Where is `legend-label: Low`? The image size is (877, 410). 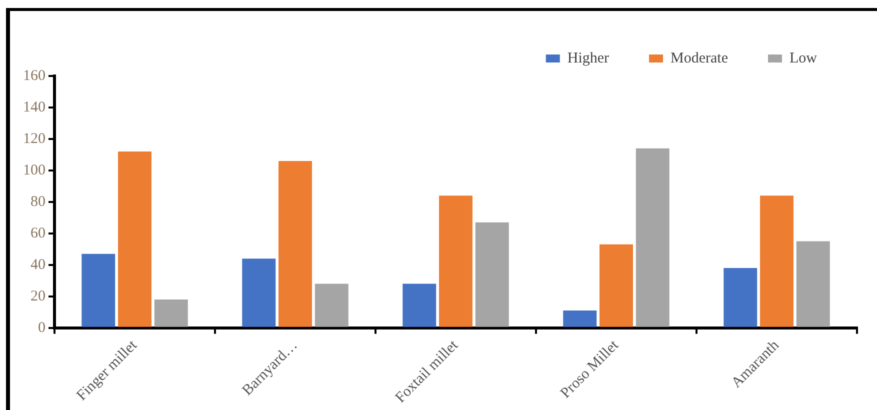
legend-label: Low is located at coordinates (804, 58).